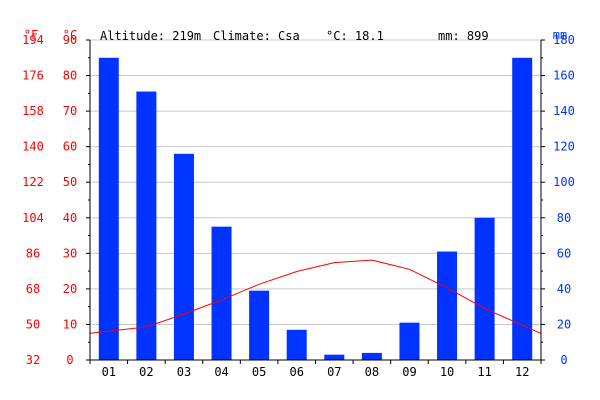 This screenshot has height=400, width=600. What do you see at coordinates (33, 253) in the screenshot?
I see `fahrenheit-tick-label: 86` at bounding box center [33, 253].